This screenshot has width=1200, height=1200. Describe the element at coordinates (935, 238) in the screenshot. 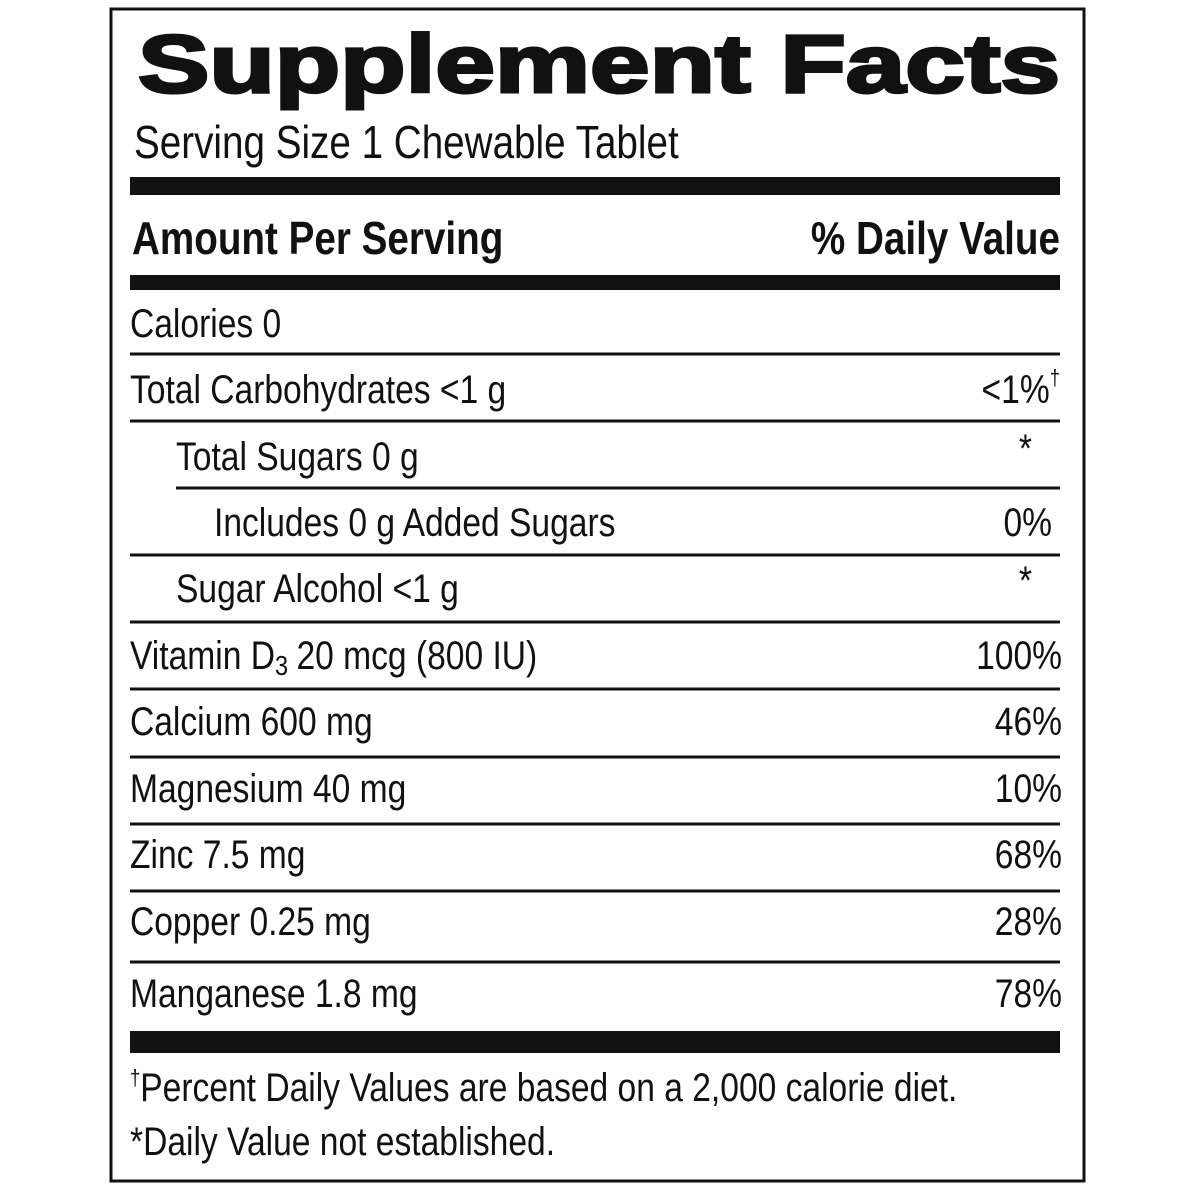

I see `header-dv: % Daily Value` at that location.